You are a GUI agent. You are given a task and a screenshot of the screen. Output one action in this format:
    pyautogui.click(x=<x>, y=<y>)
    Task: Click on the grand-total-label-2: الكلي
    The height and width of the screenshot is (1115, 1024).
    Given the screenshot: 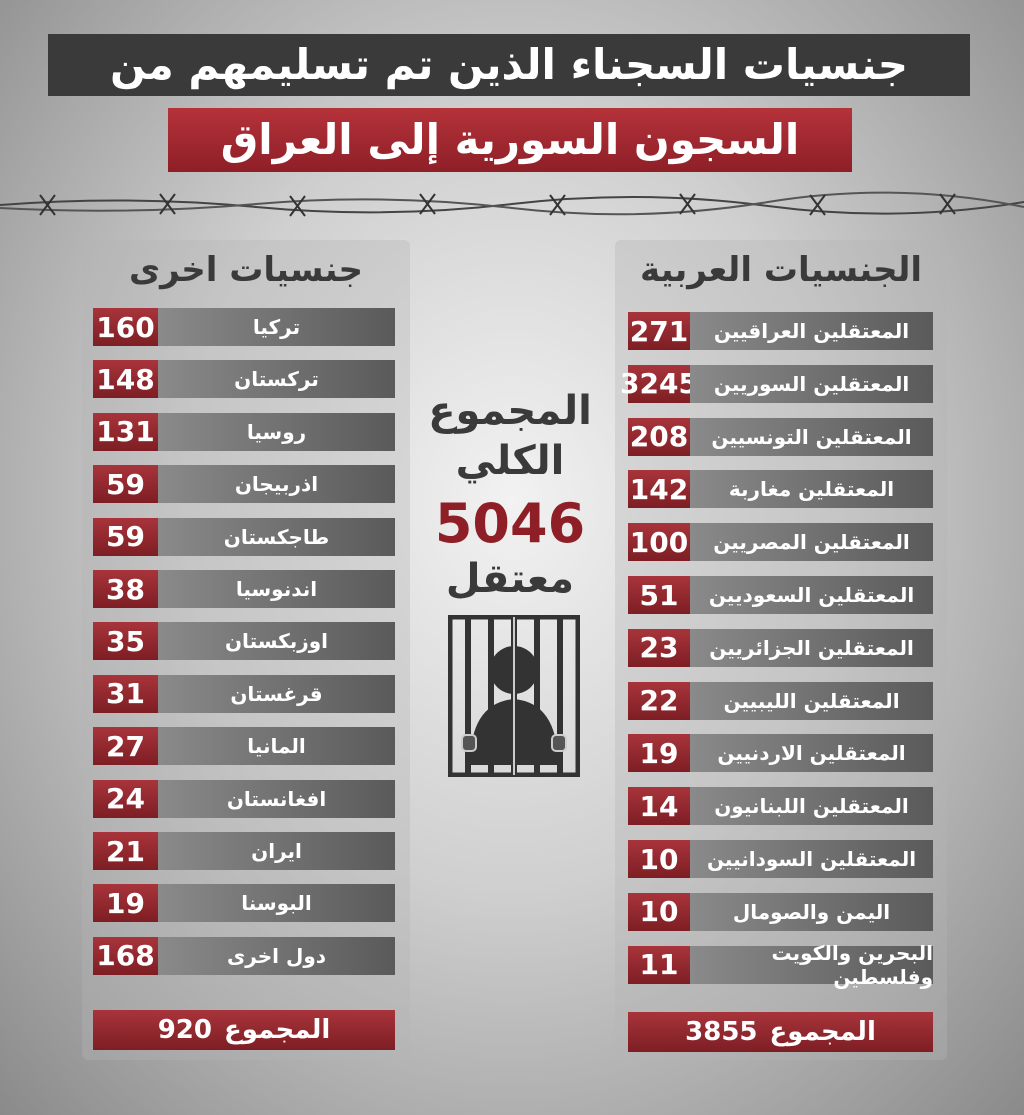 What is the action you would take?
    pyautogui.click(x=510, y=461)
    